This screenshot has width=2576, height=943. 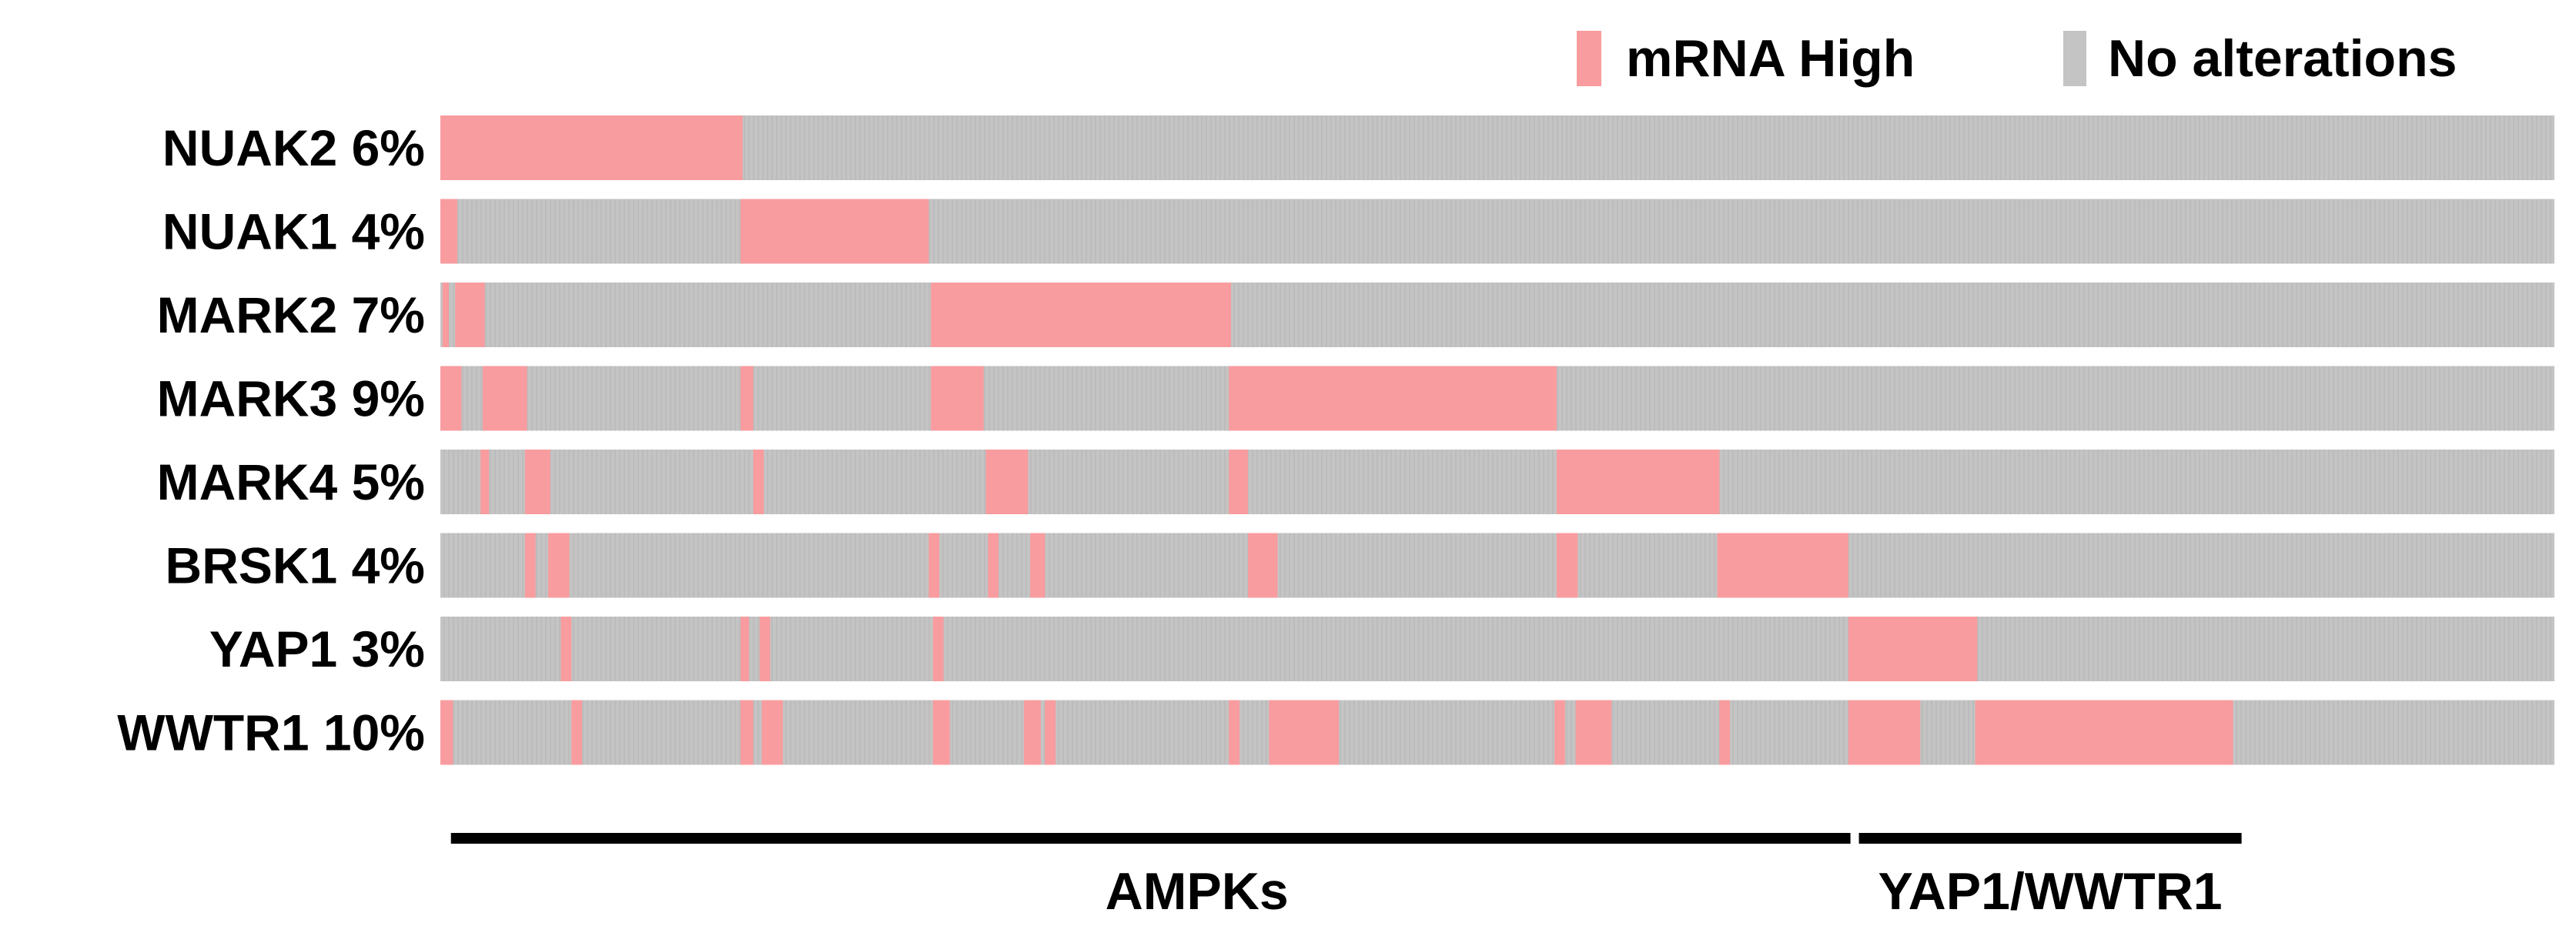 I want to click on gene-label-wwtr1: WWTR1 10%, so click(x=271, y=732).